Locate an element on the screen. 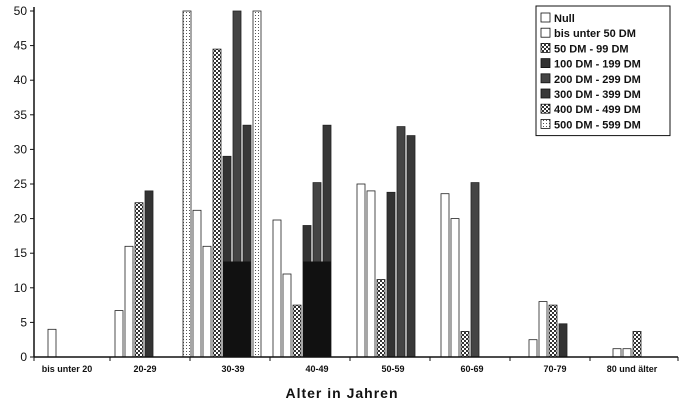 The height and width of the screenshot is (406, 681). y-tick-label: 50 is located at coordinates (21, 11).